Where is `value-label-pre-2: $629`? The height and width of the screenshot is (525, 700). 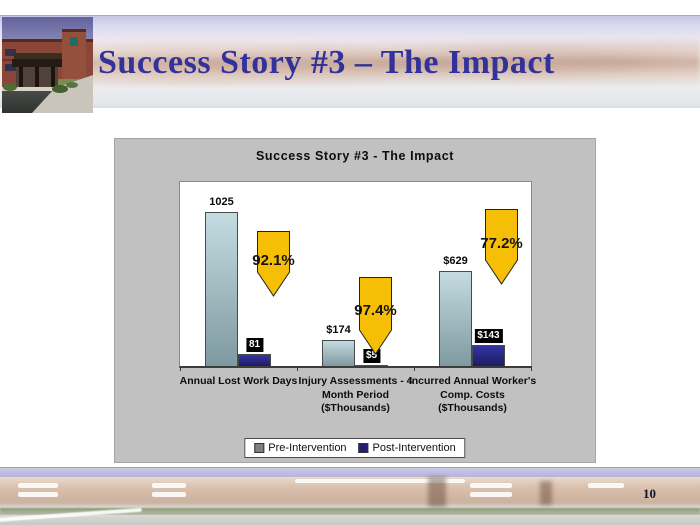
value-label-pre-2: $629 is located at coordinates (455, 261).